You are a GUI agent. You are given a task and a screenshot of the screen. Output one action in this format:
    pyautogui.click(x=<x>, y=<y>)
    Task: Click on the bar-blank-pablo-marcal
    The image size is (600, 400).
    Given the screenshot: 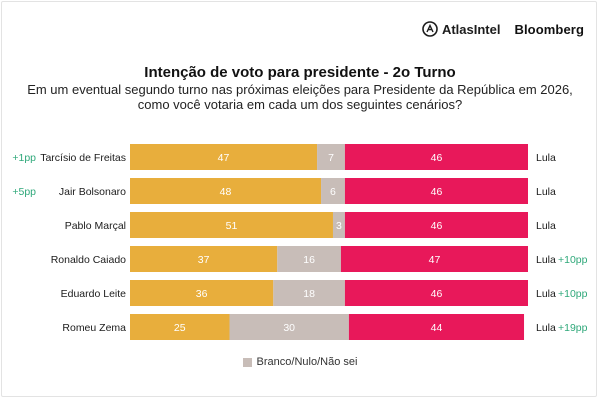 What is the action you would take?
    pyautogui.click(x=338, y=225)
    